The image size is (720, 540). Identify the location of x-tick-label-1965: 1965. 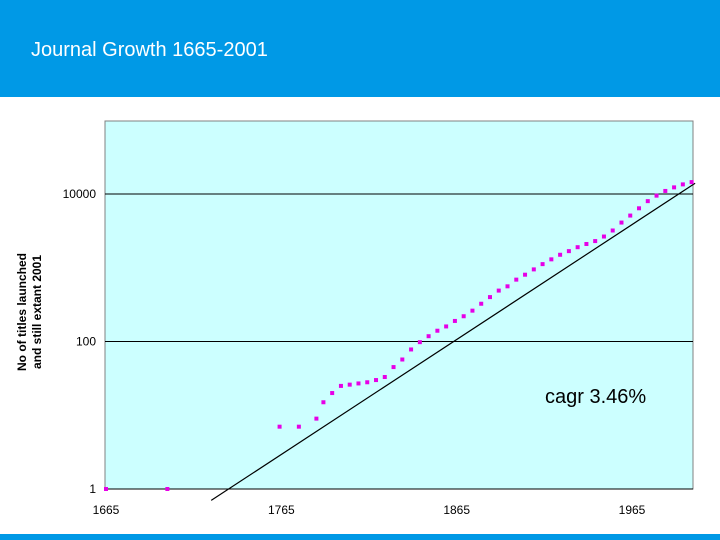
(632, 510).